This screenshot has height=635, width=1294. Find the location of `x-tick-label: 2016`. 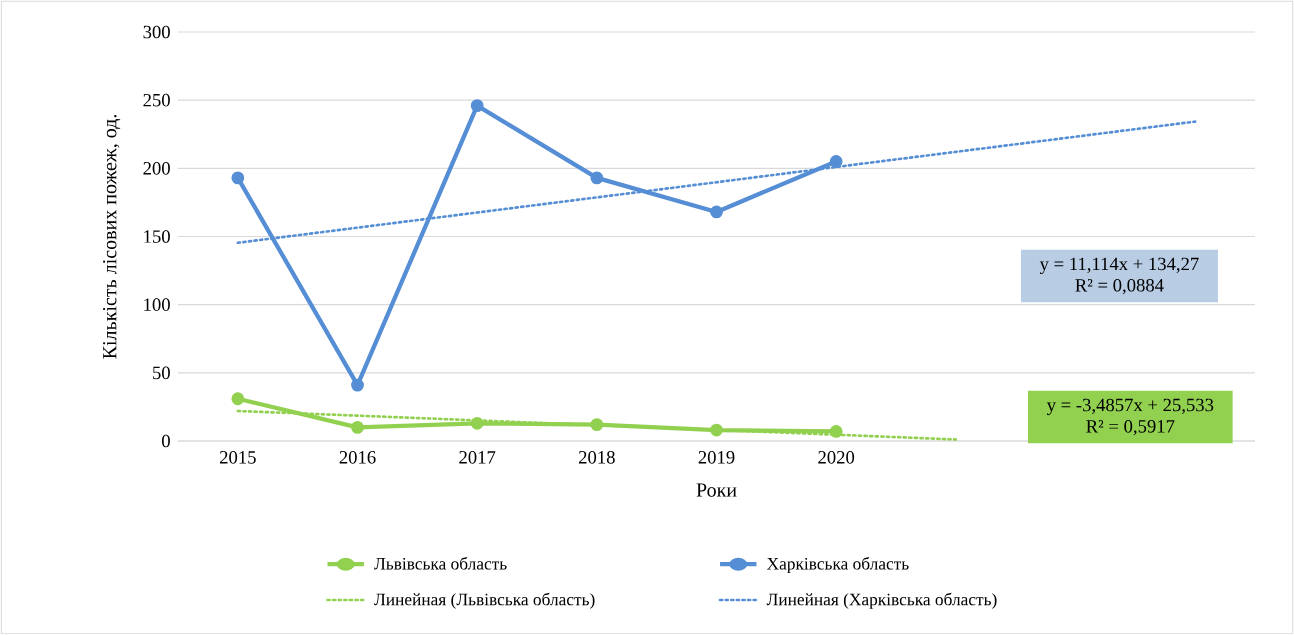

x-tick-label: 2016 is located at coordinates (357, 457).